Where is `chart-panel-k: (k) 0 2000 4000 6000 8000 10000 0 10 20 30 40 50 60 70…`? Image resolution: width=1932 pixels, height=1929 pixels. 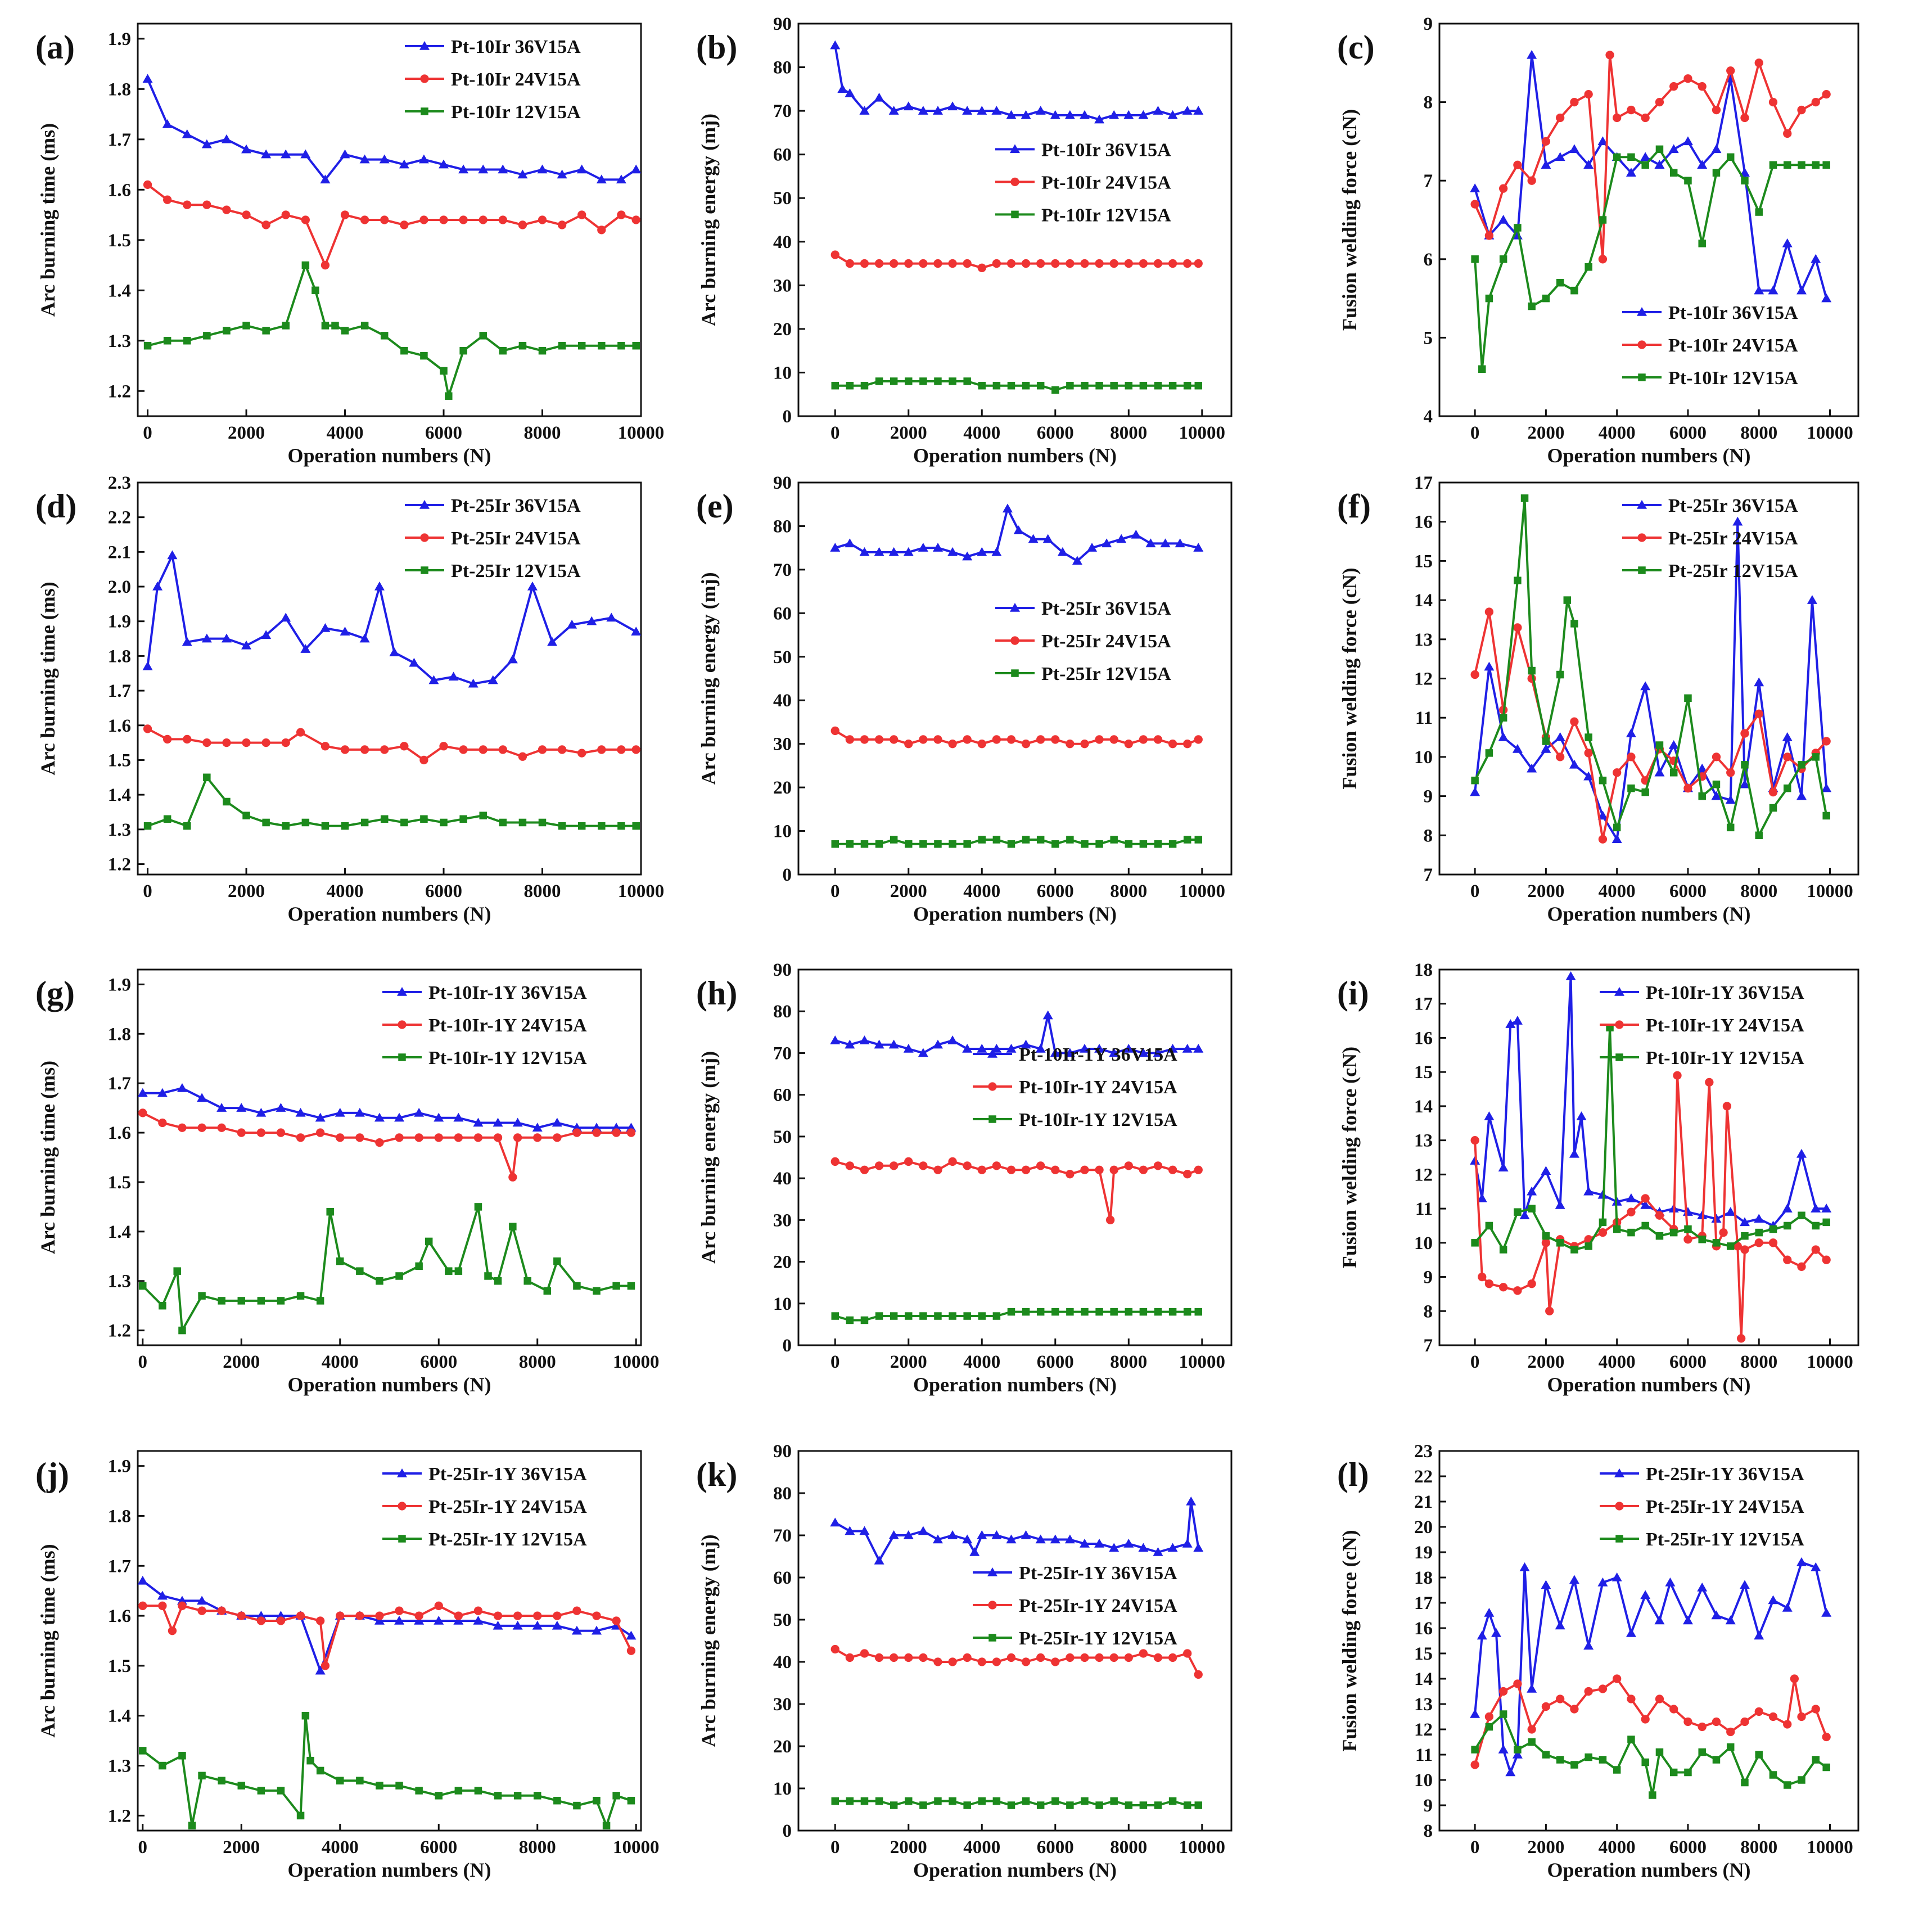 chart-panel-k: (k) 0 2000 4000 6000 8000 10000 0 10 20 30 40 50 60 70… is located at coordinates (964, 1661).